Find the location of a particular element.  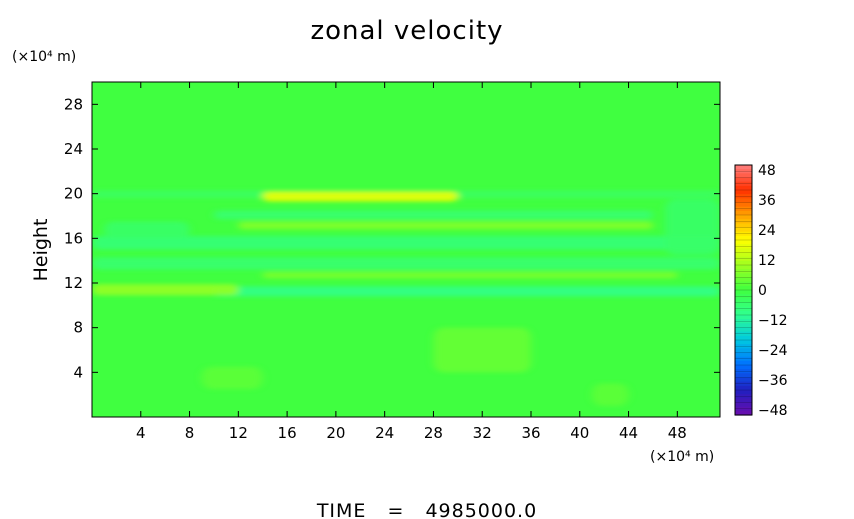

y-tick-label: 28 is located at coordinates (73, 104).